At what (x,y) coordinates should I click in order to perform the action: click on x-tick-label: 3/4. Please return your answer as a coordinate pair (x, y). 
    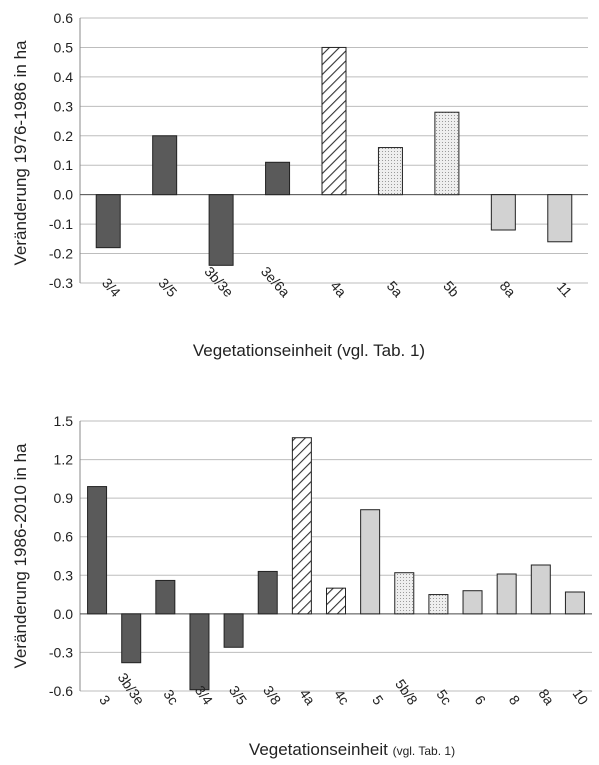
    Looking at the image, I should click on (111, 287).